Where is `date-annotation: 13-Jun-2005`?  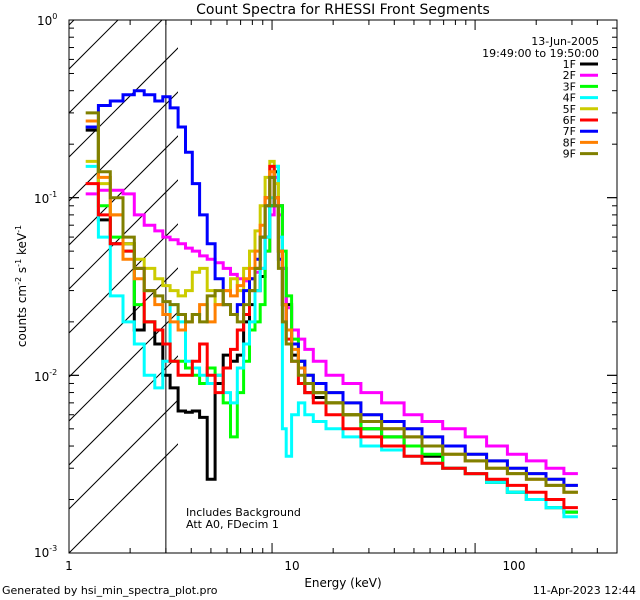
date-annotation: 13-Jun-2005 is located at coordinates (565, 41).